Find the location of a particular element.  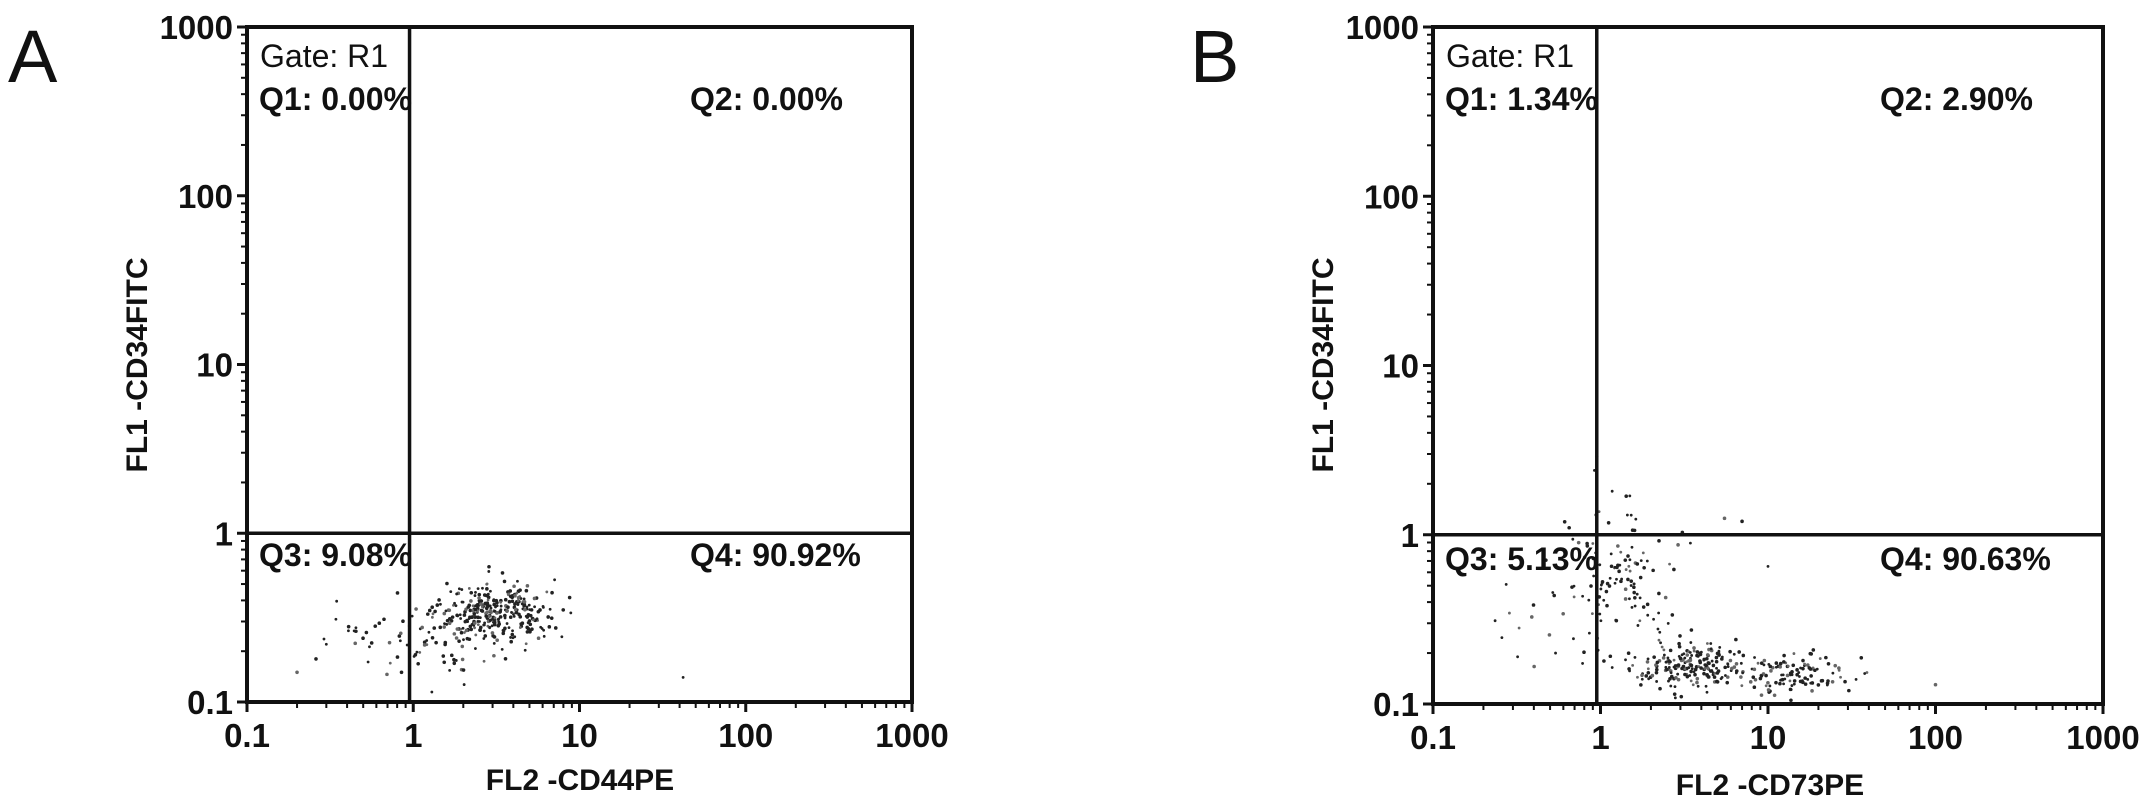

y-tick-label-a: 1 is located at coordinates (224, 533).